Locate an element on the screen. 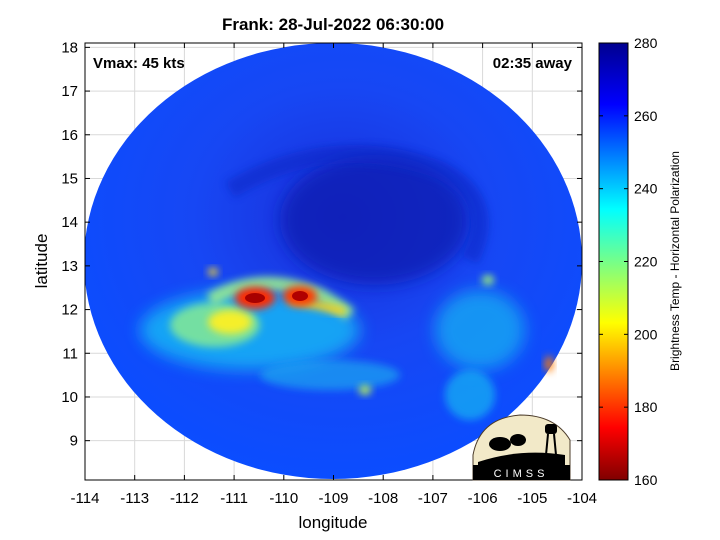  y-tick-label: 10 is located at coordinates (69, 397).